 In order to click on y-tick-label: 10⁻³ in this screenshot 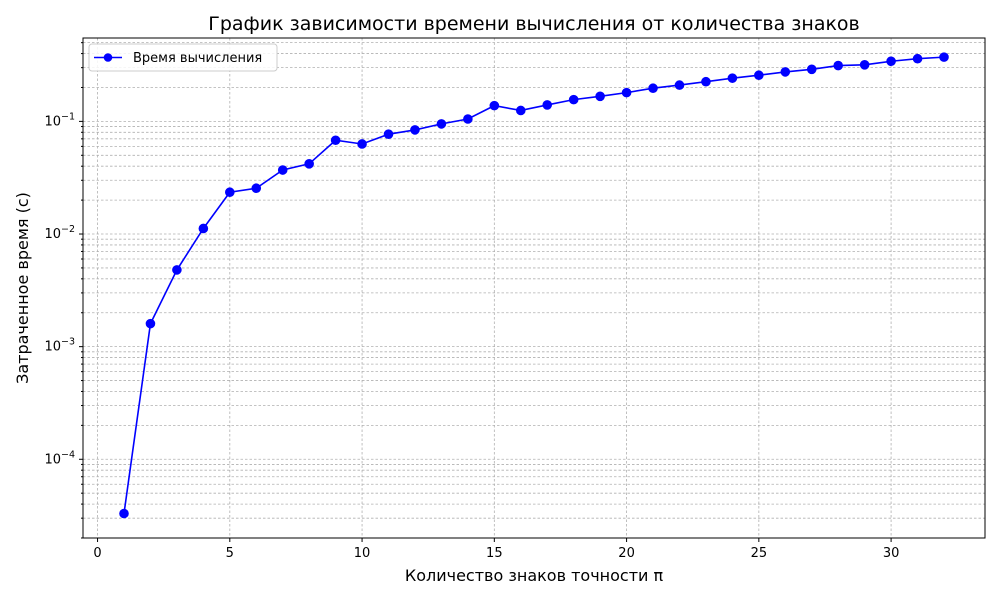, I will do `click(59, 346)`.